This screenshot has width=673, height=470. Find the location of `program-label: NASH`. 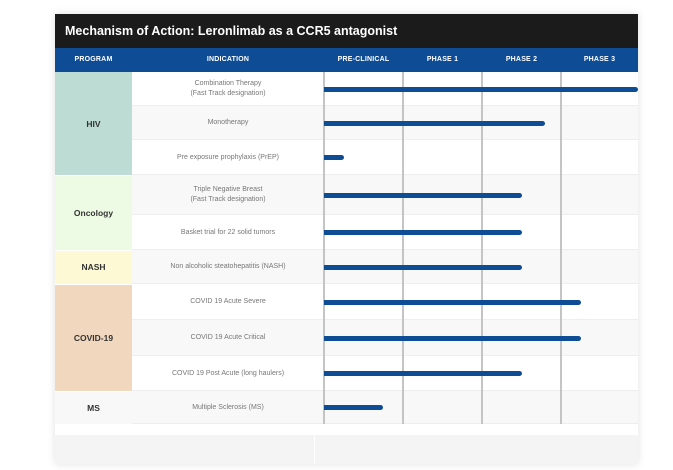

program-label: NASH is located at coordinates (93, 267).